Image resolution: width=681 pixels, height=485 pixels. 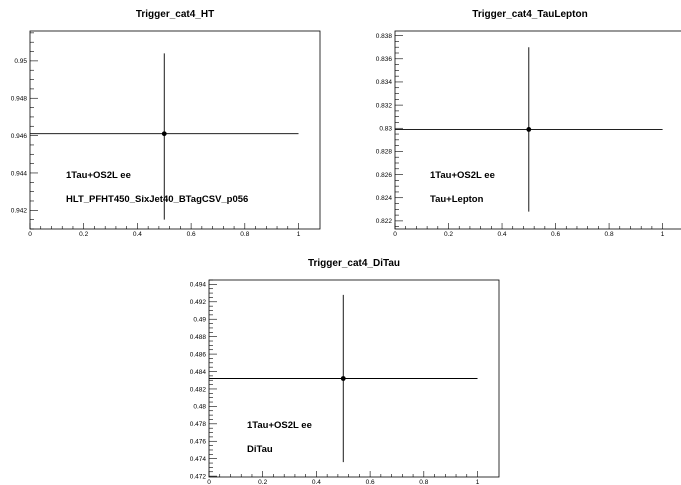 I want to click on y-tick-label: 0.474, so click(x=198, y=459).